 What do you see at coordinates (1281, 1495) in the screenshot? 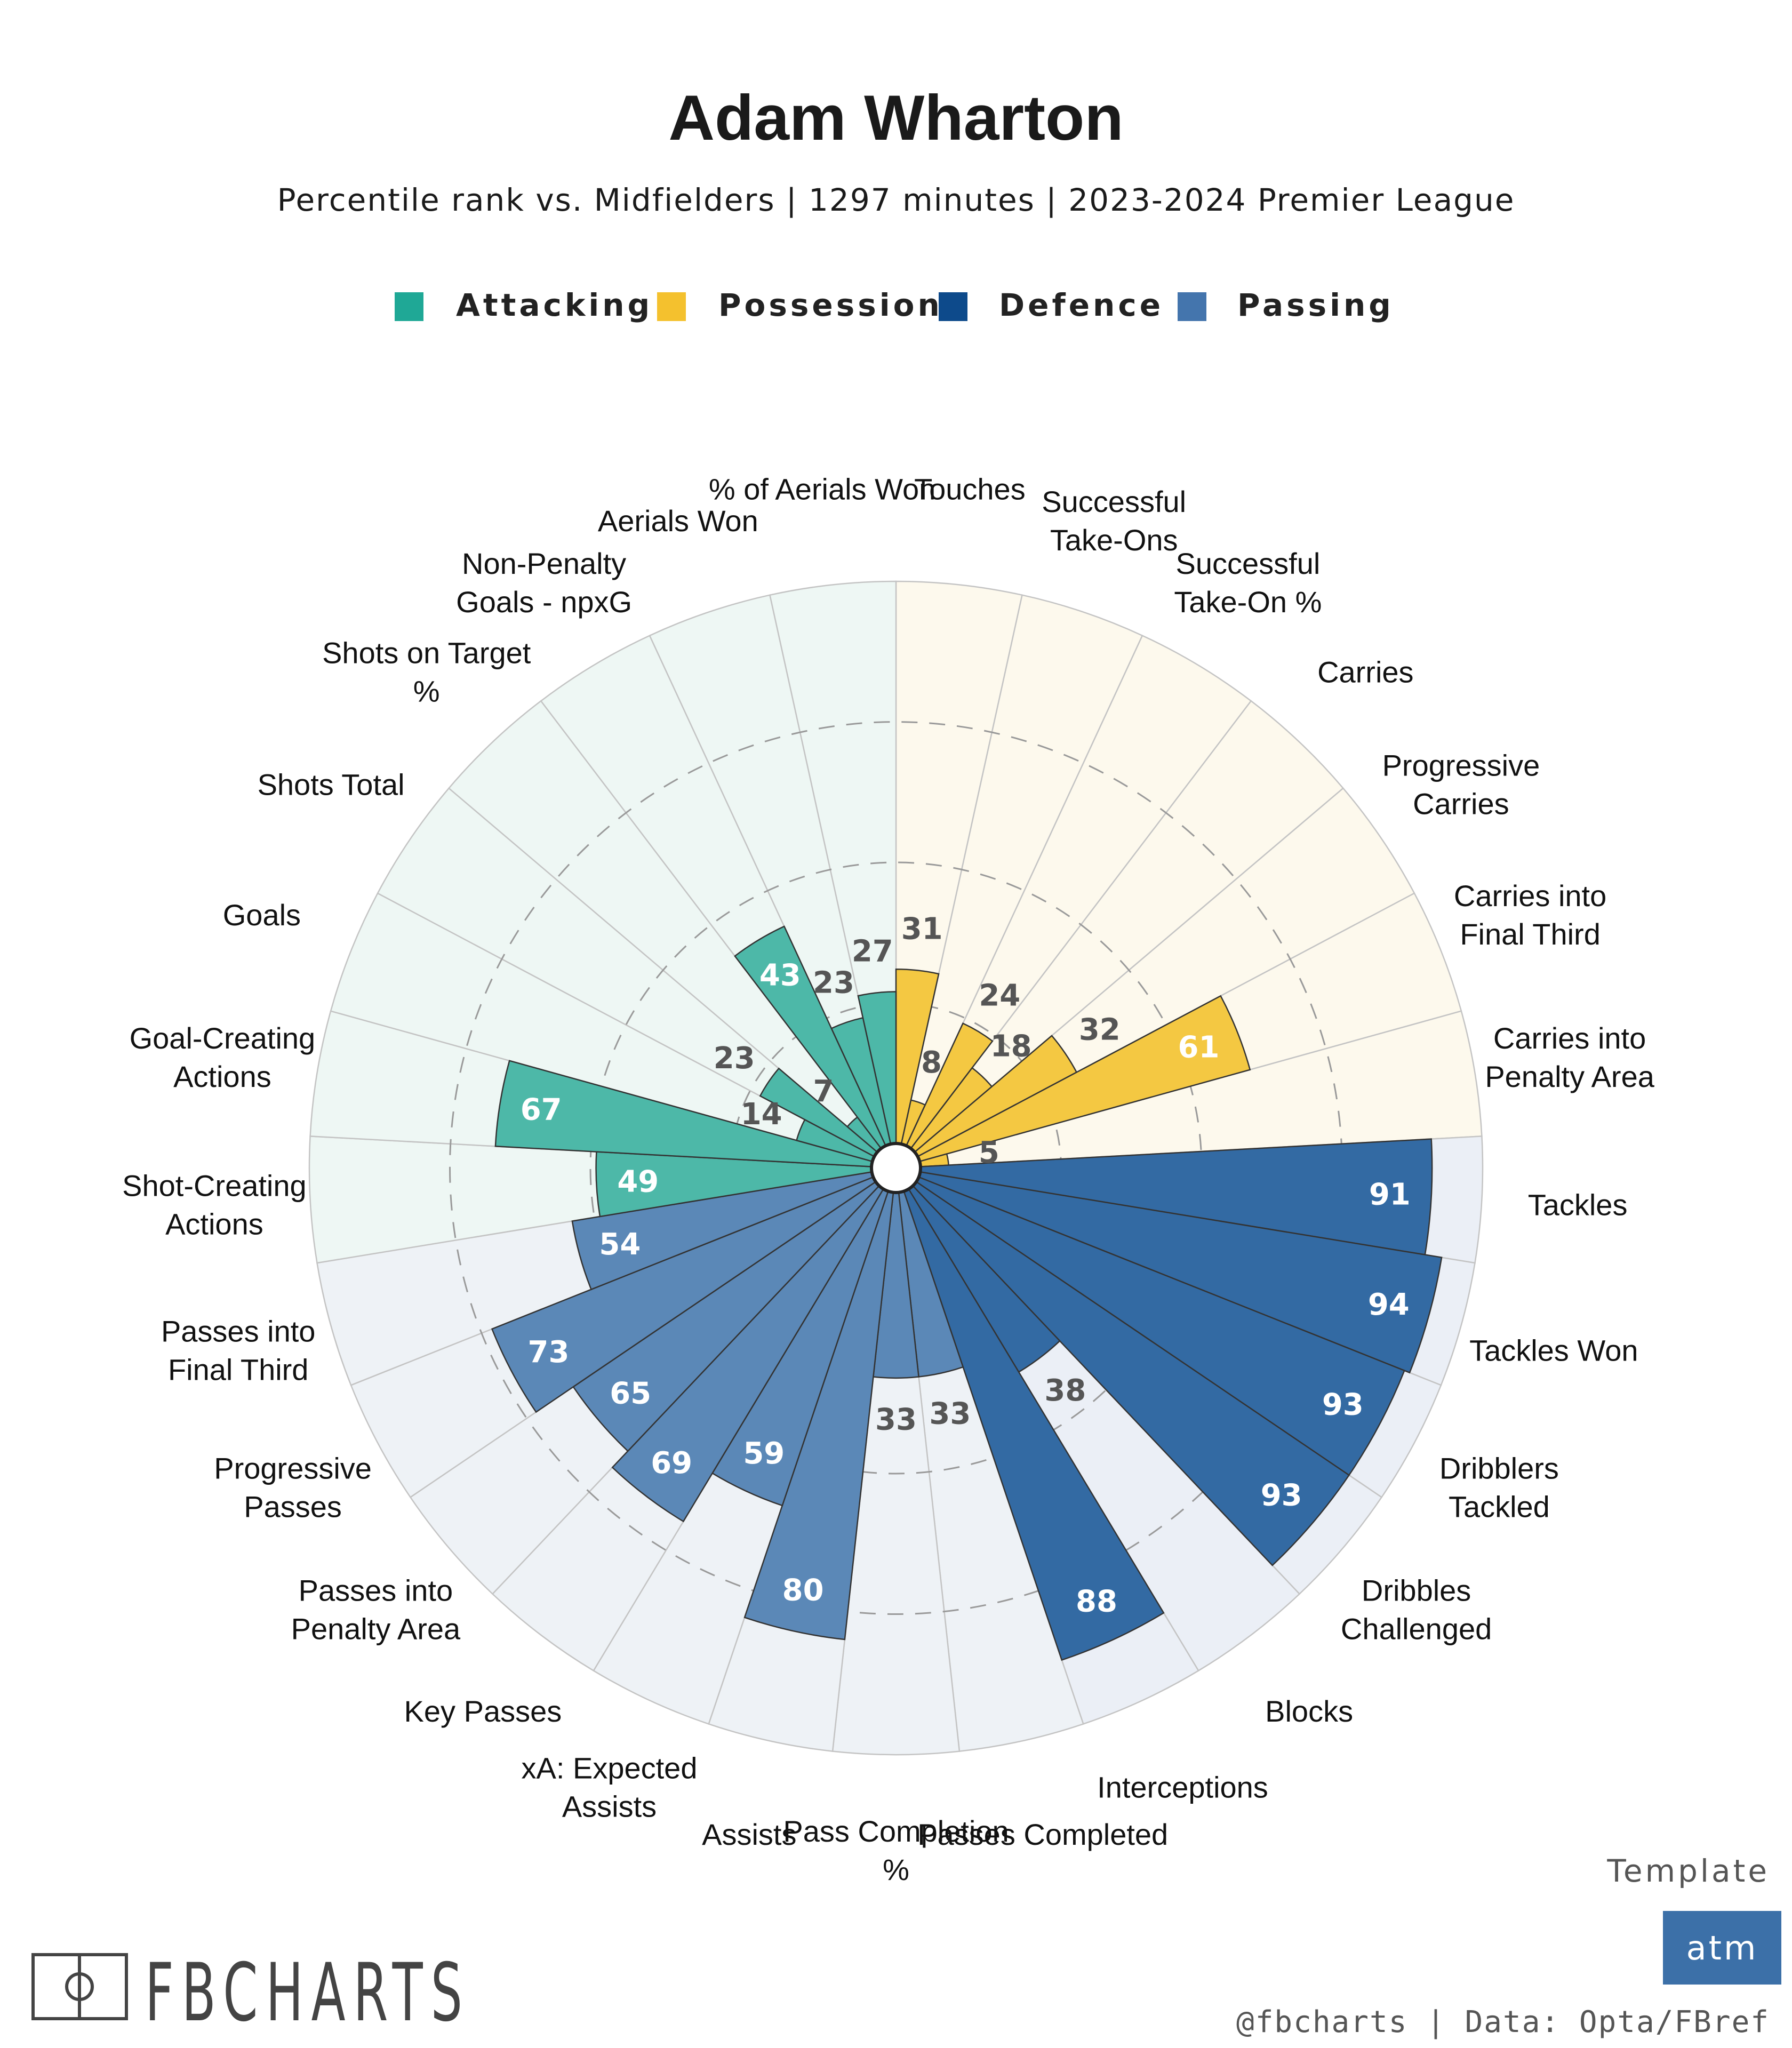
I see `value-label-dribbles-challenged: 93` at bounding box center [1281, 1495].